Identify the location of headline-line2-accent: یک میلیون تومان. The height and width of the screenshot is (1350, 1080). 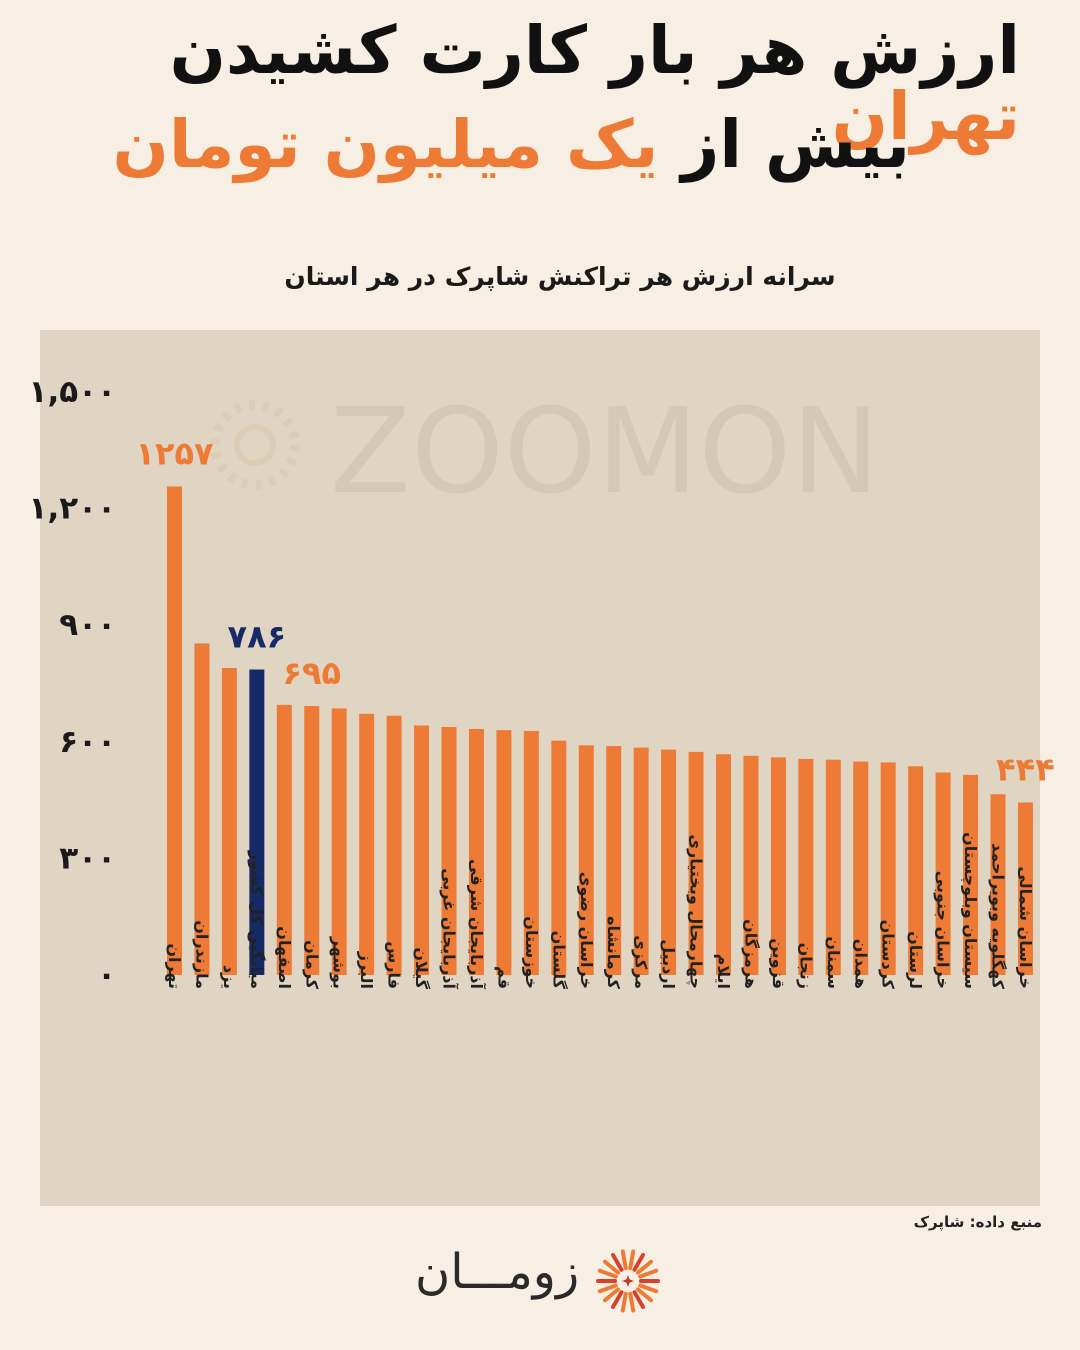
(385, 144).